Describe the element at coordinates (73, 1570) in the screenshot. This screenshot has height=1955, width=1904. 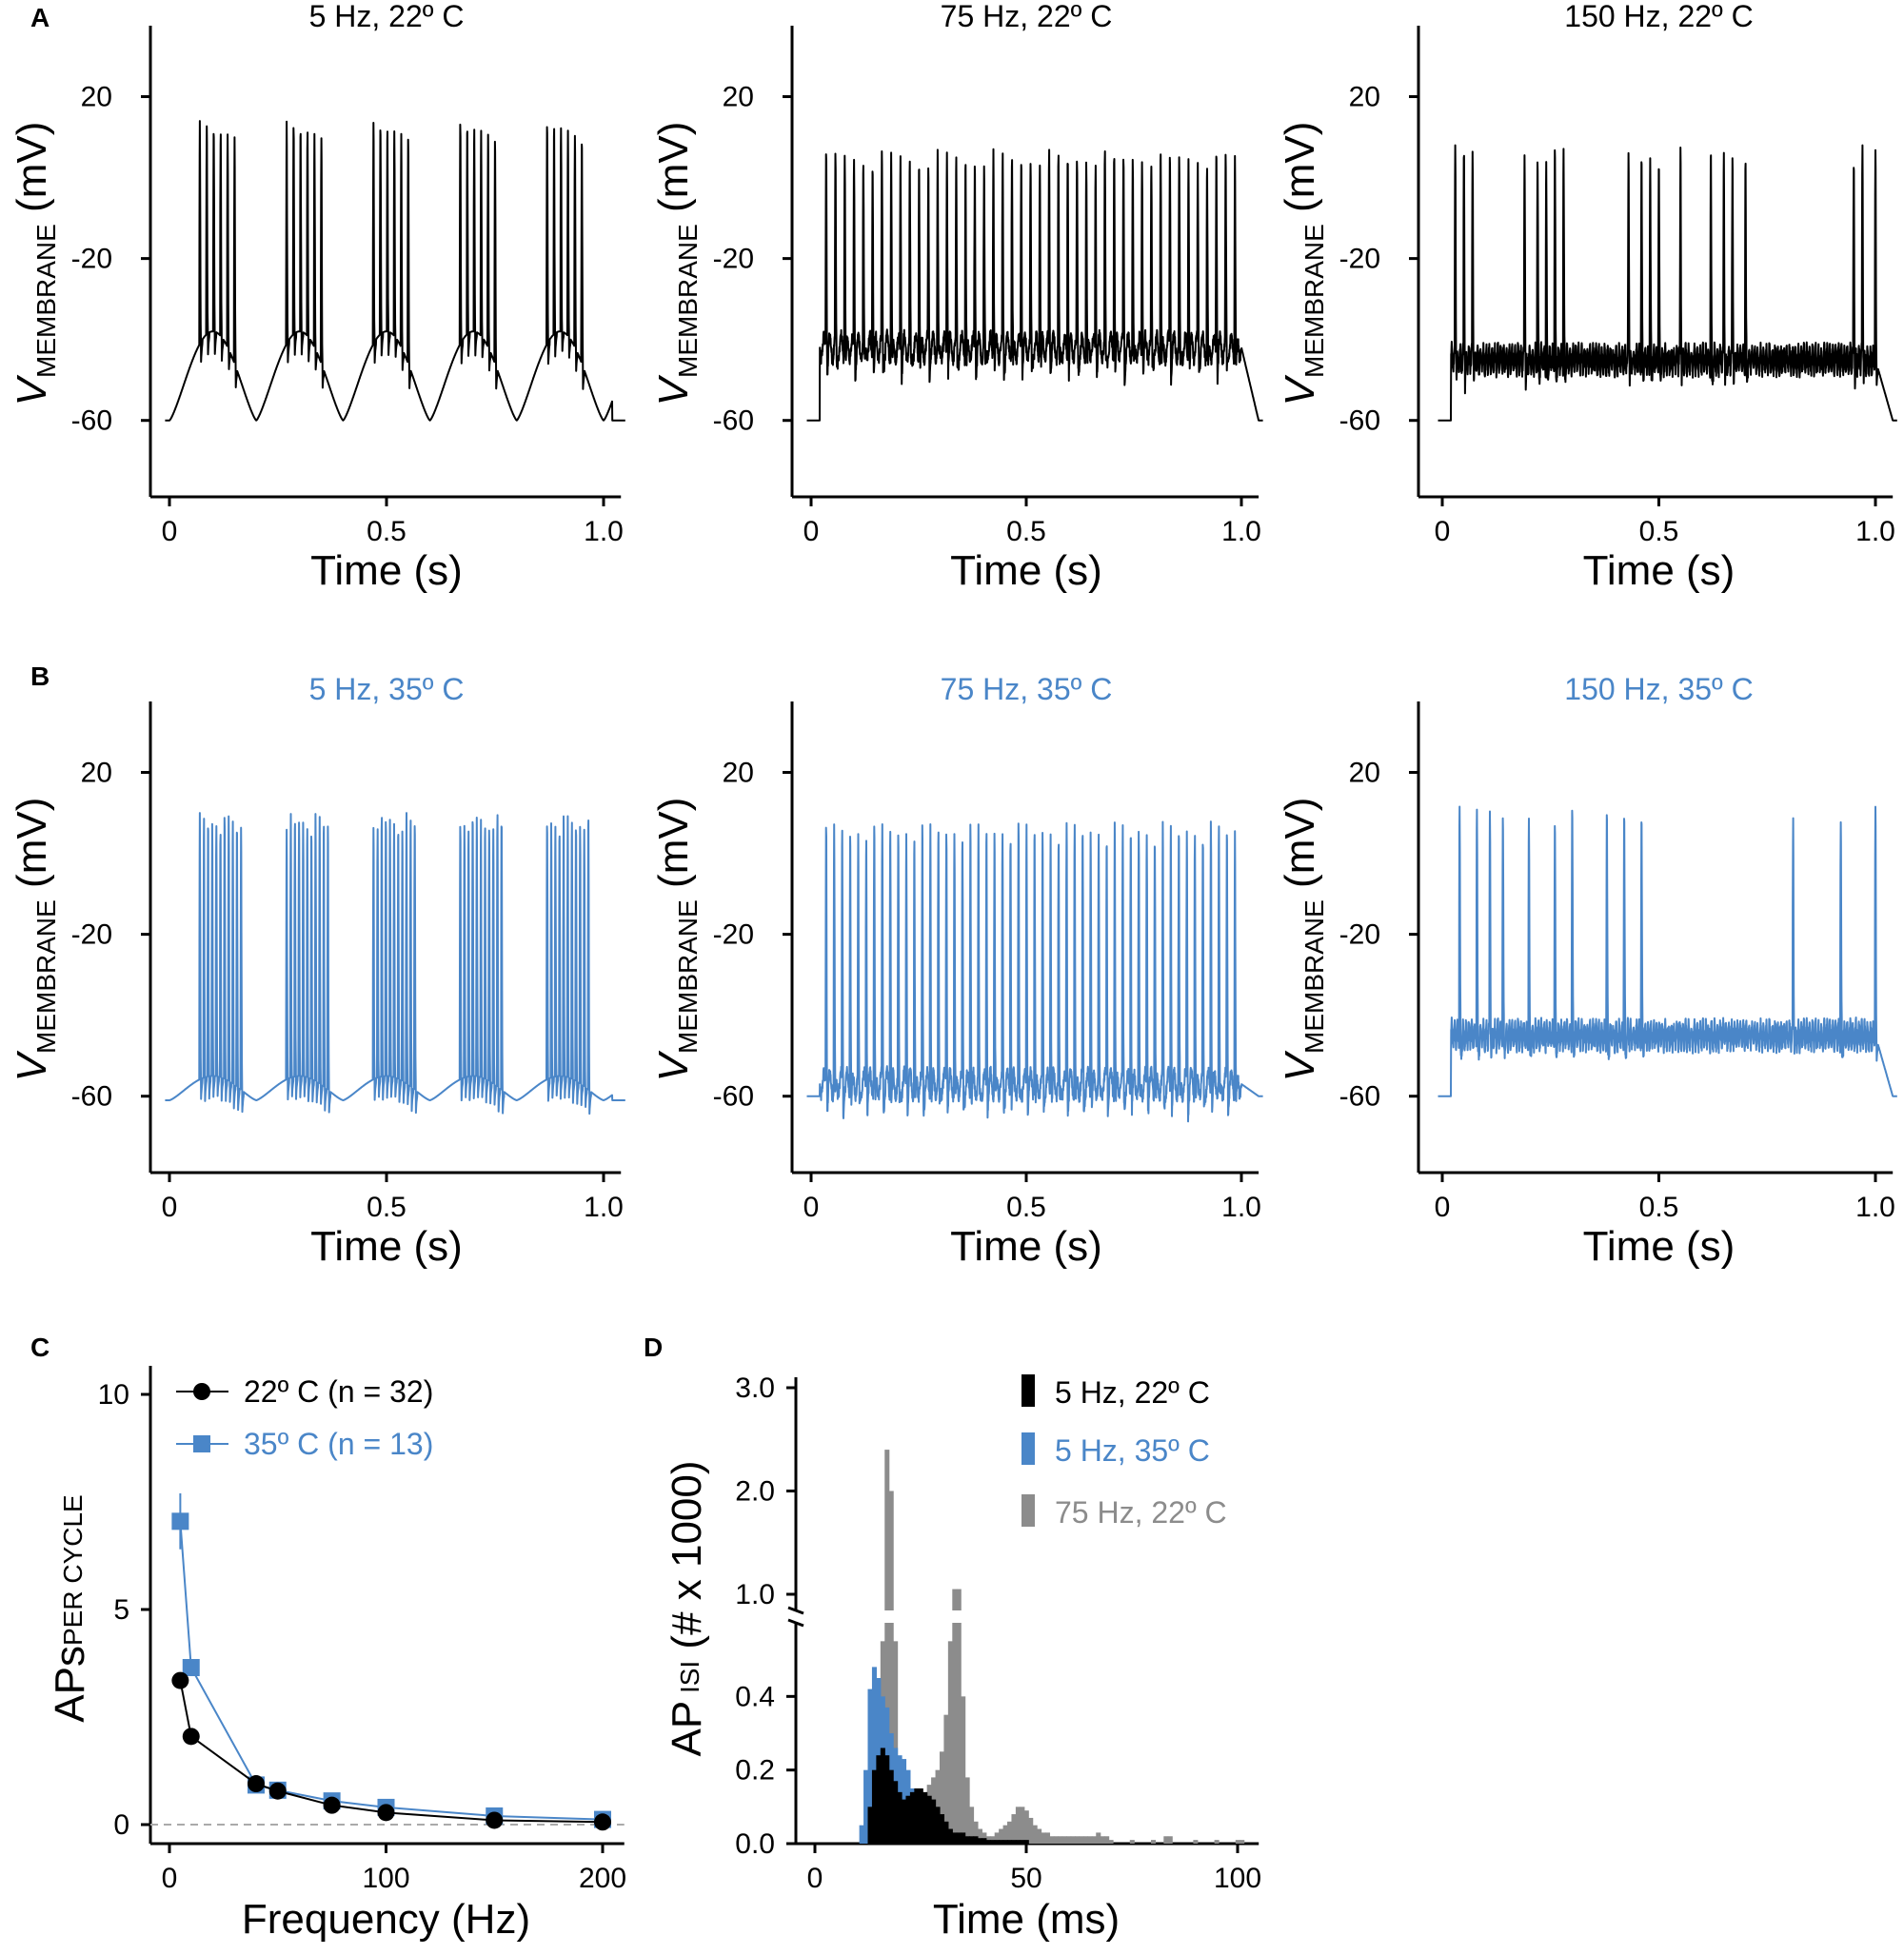
I see `y-axis-title-sub: PER CYCLE` at that location.